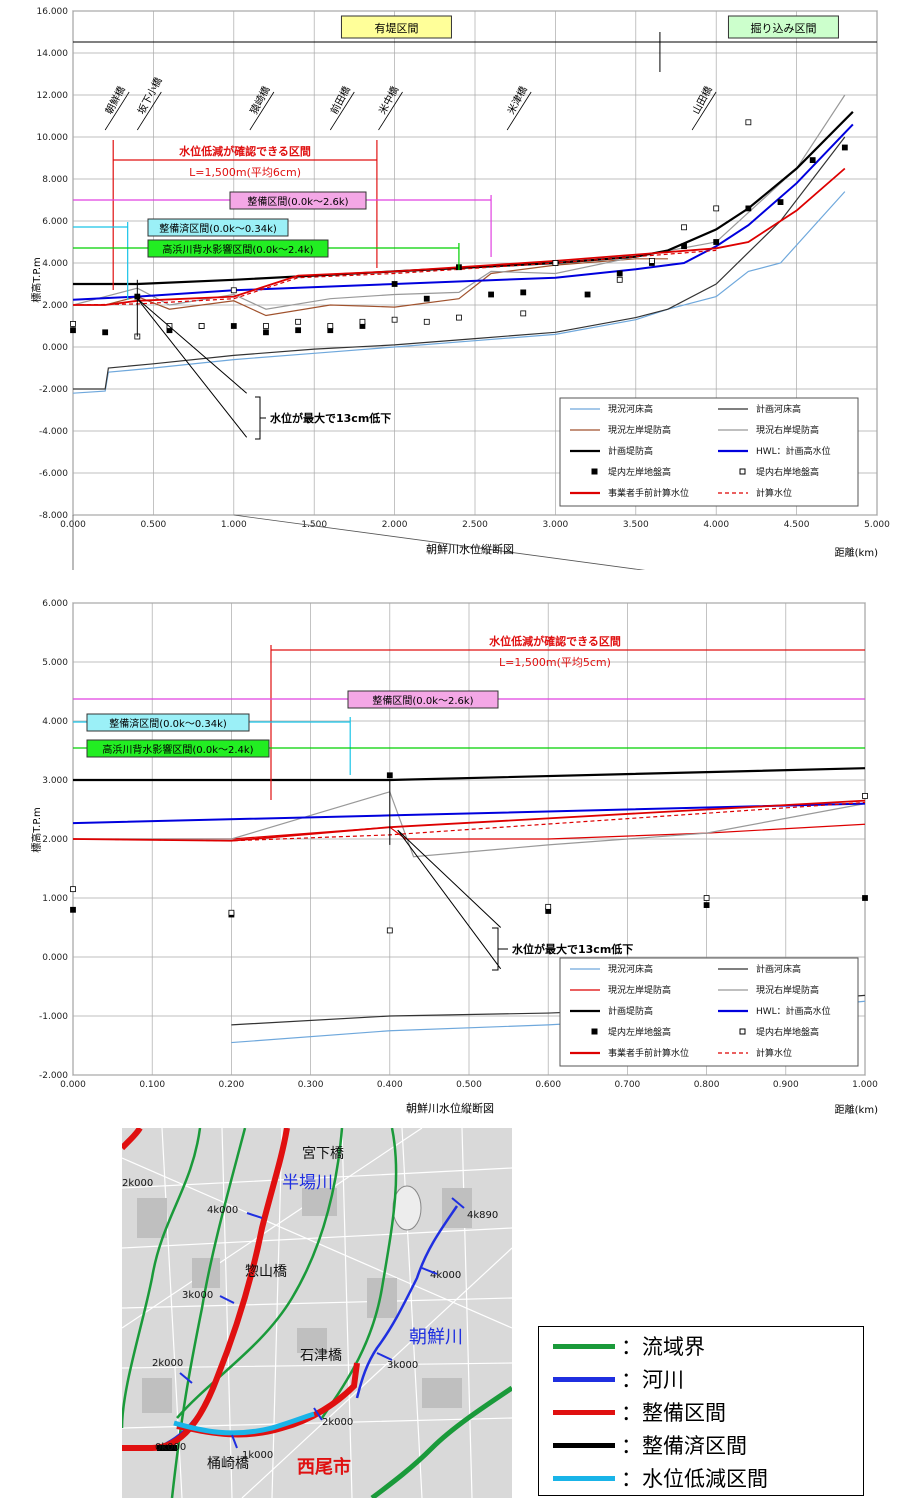  Describe the element at coordinates (877, 525) in the screenshot. I see `x-tick-label: 5.000` at that location.